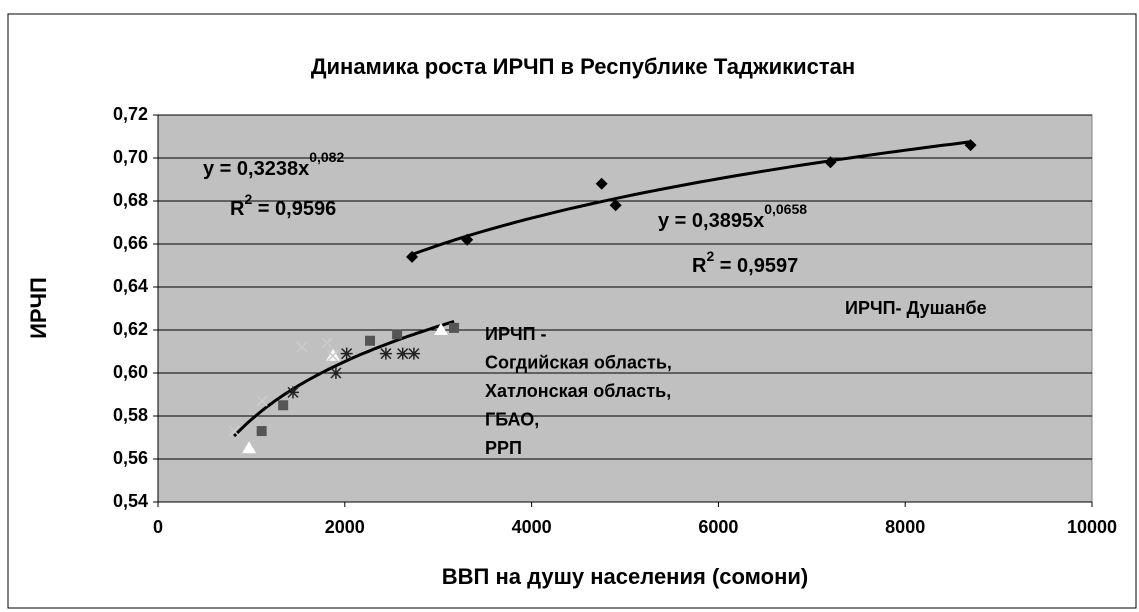 Image resolution: width=1139 pixels, height=612 pixels. Describe the element at coordinates (130, 114) in the screenshot. I see `y-tick-label: 0,72` at that location.